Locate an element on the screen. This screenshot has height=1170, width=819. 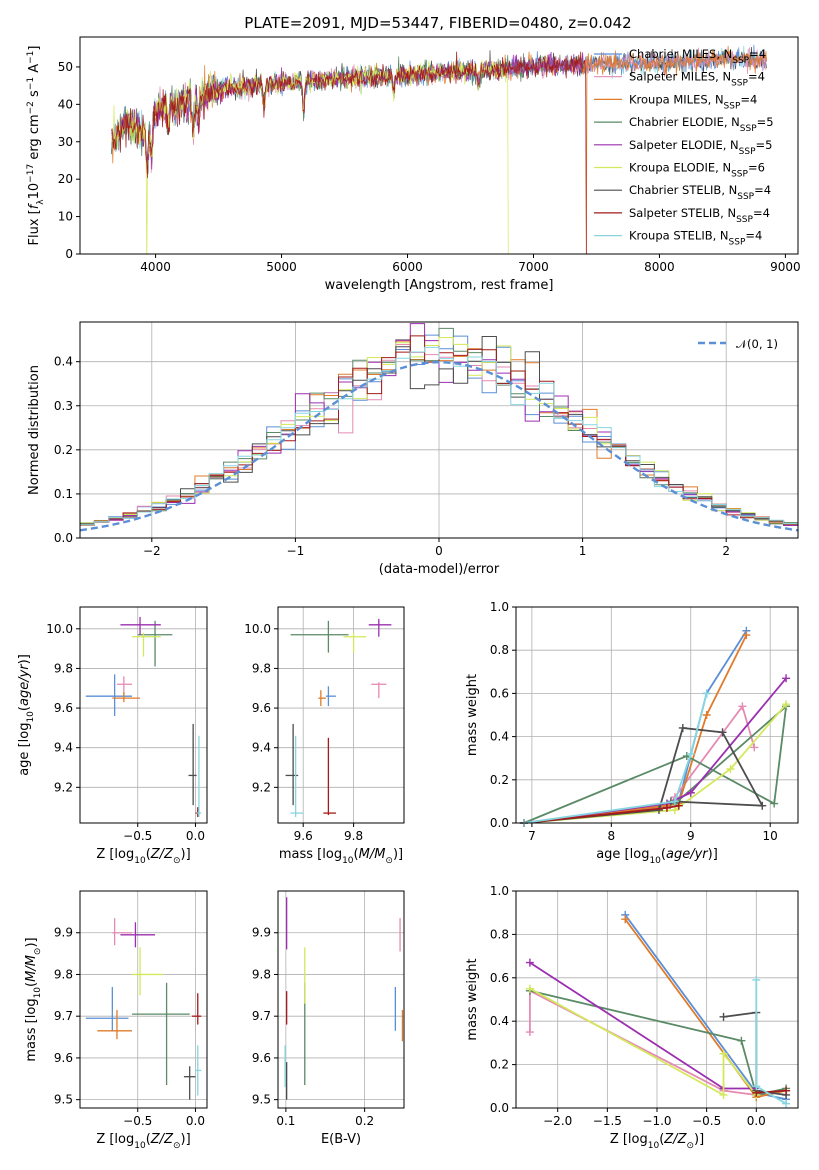
weight_vs_Z-xtick-label: 0.0 is located at coordinates (756, 1121).